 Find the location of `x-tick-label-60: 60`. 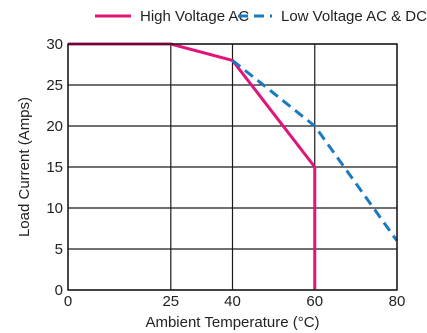

x-tick-label-60: 60 is located at coordinates (314, 301).